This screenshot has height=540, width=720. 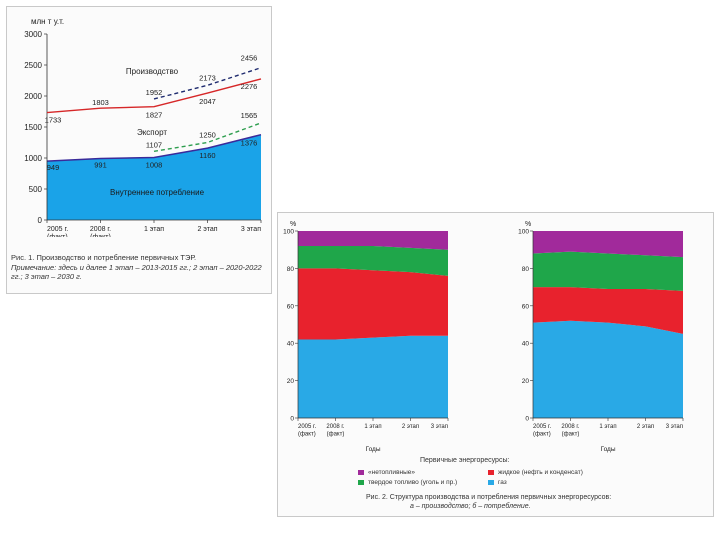 I want to click on label-production: Производство, so click(x=152, y=71).